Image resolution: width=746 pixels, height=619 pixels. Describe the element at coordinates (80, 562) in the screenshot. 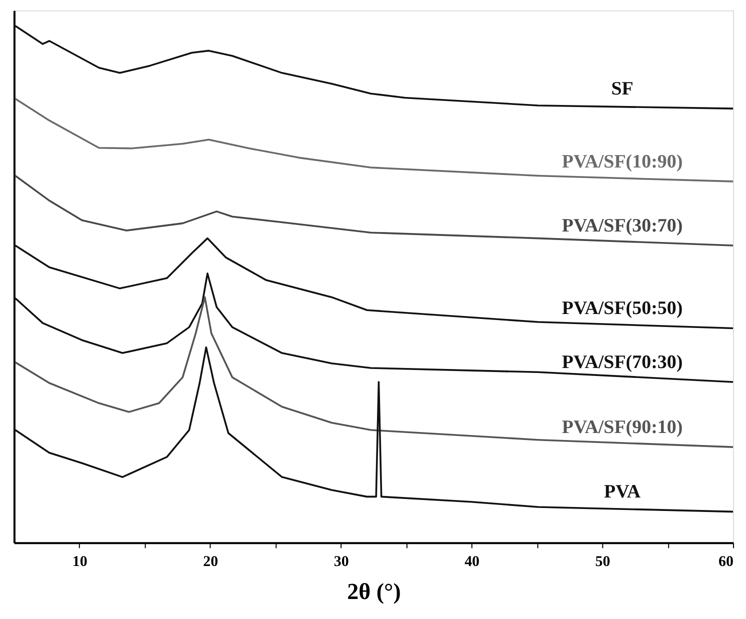

I see `x-tick-label: 10` at that location.